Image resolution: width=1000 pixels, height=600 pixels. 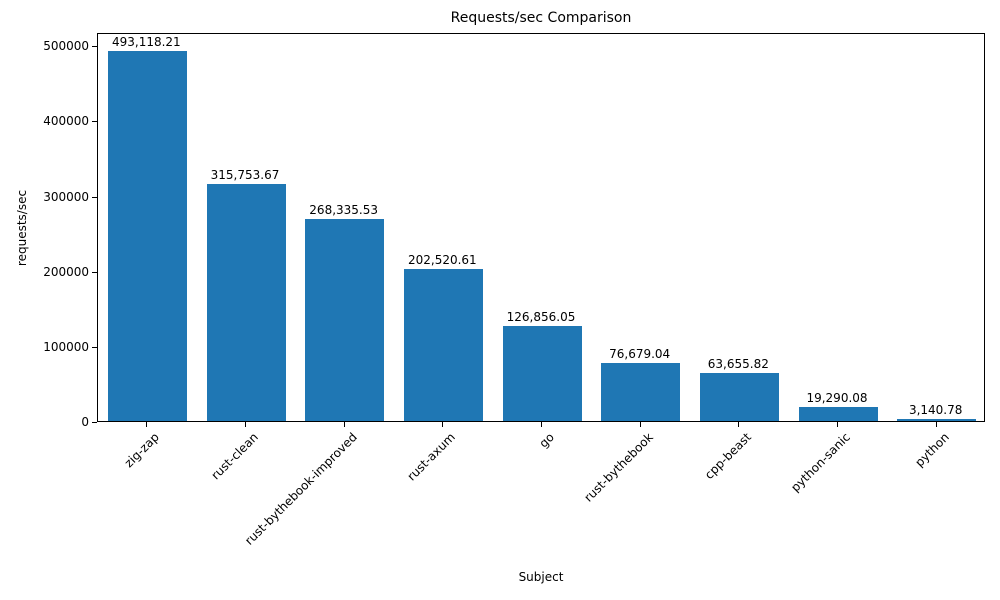 I want to click on bar-value-label: 63,655.82, so click(x=738, y=364).